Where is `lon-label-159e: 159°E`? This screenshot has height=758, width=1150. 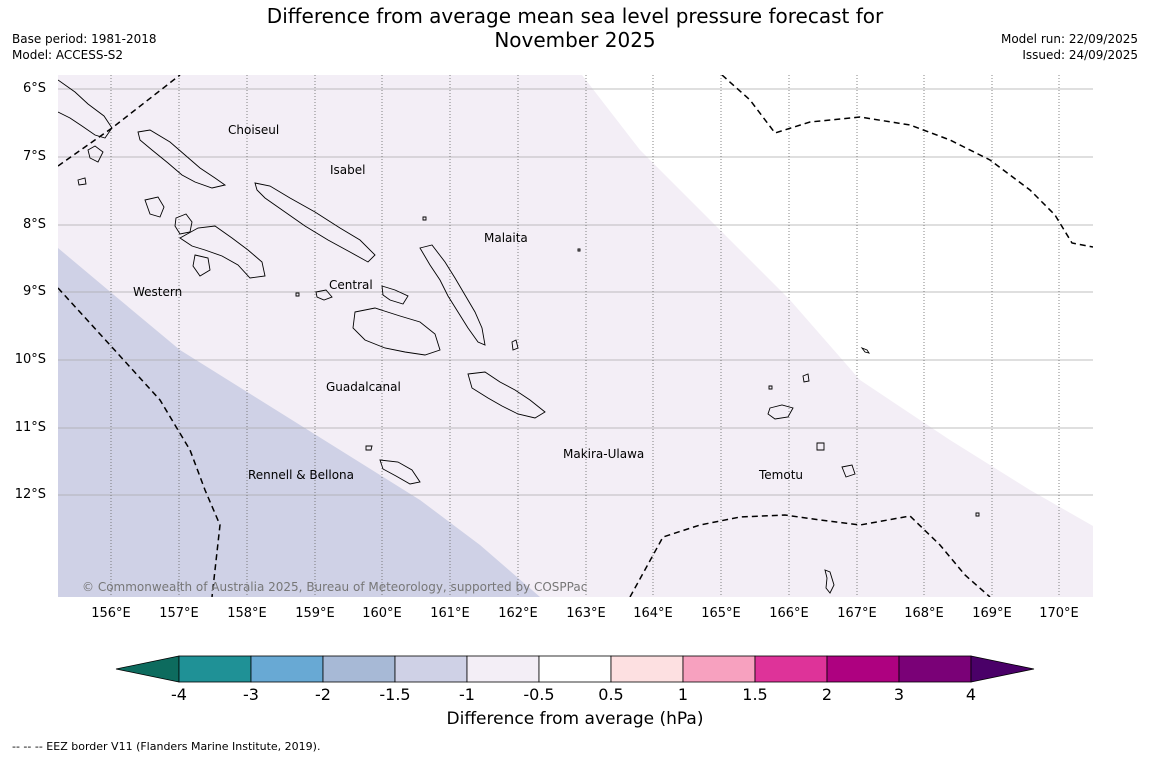
lon-label-159e: 159°E is located at coordinates (315, 613).